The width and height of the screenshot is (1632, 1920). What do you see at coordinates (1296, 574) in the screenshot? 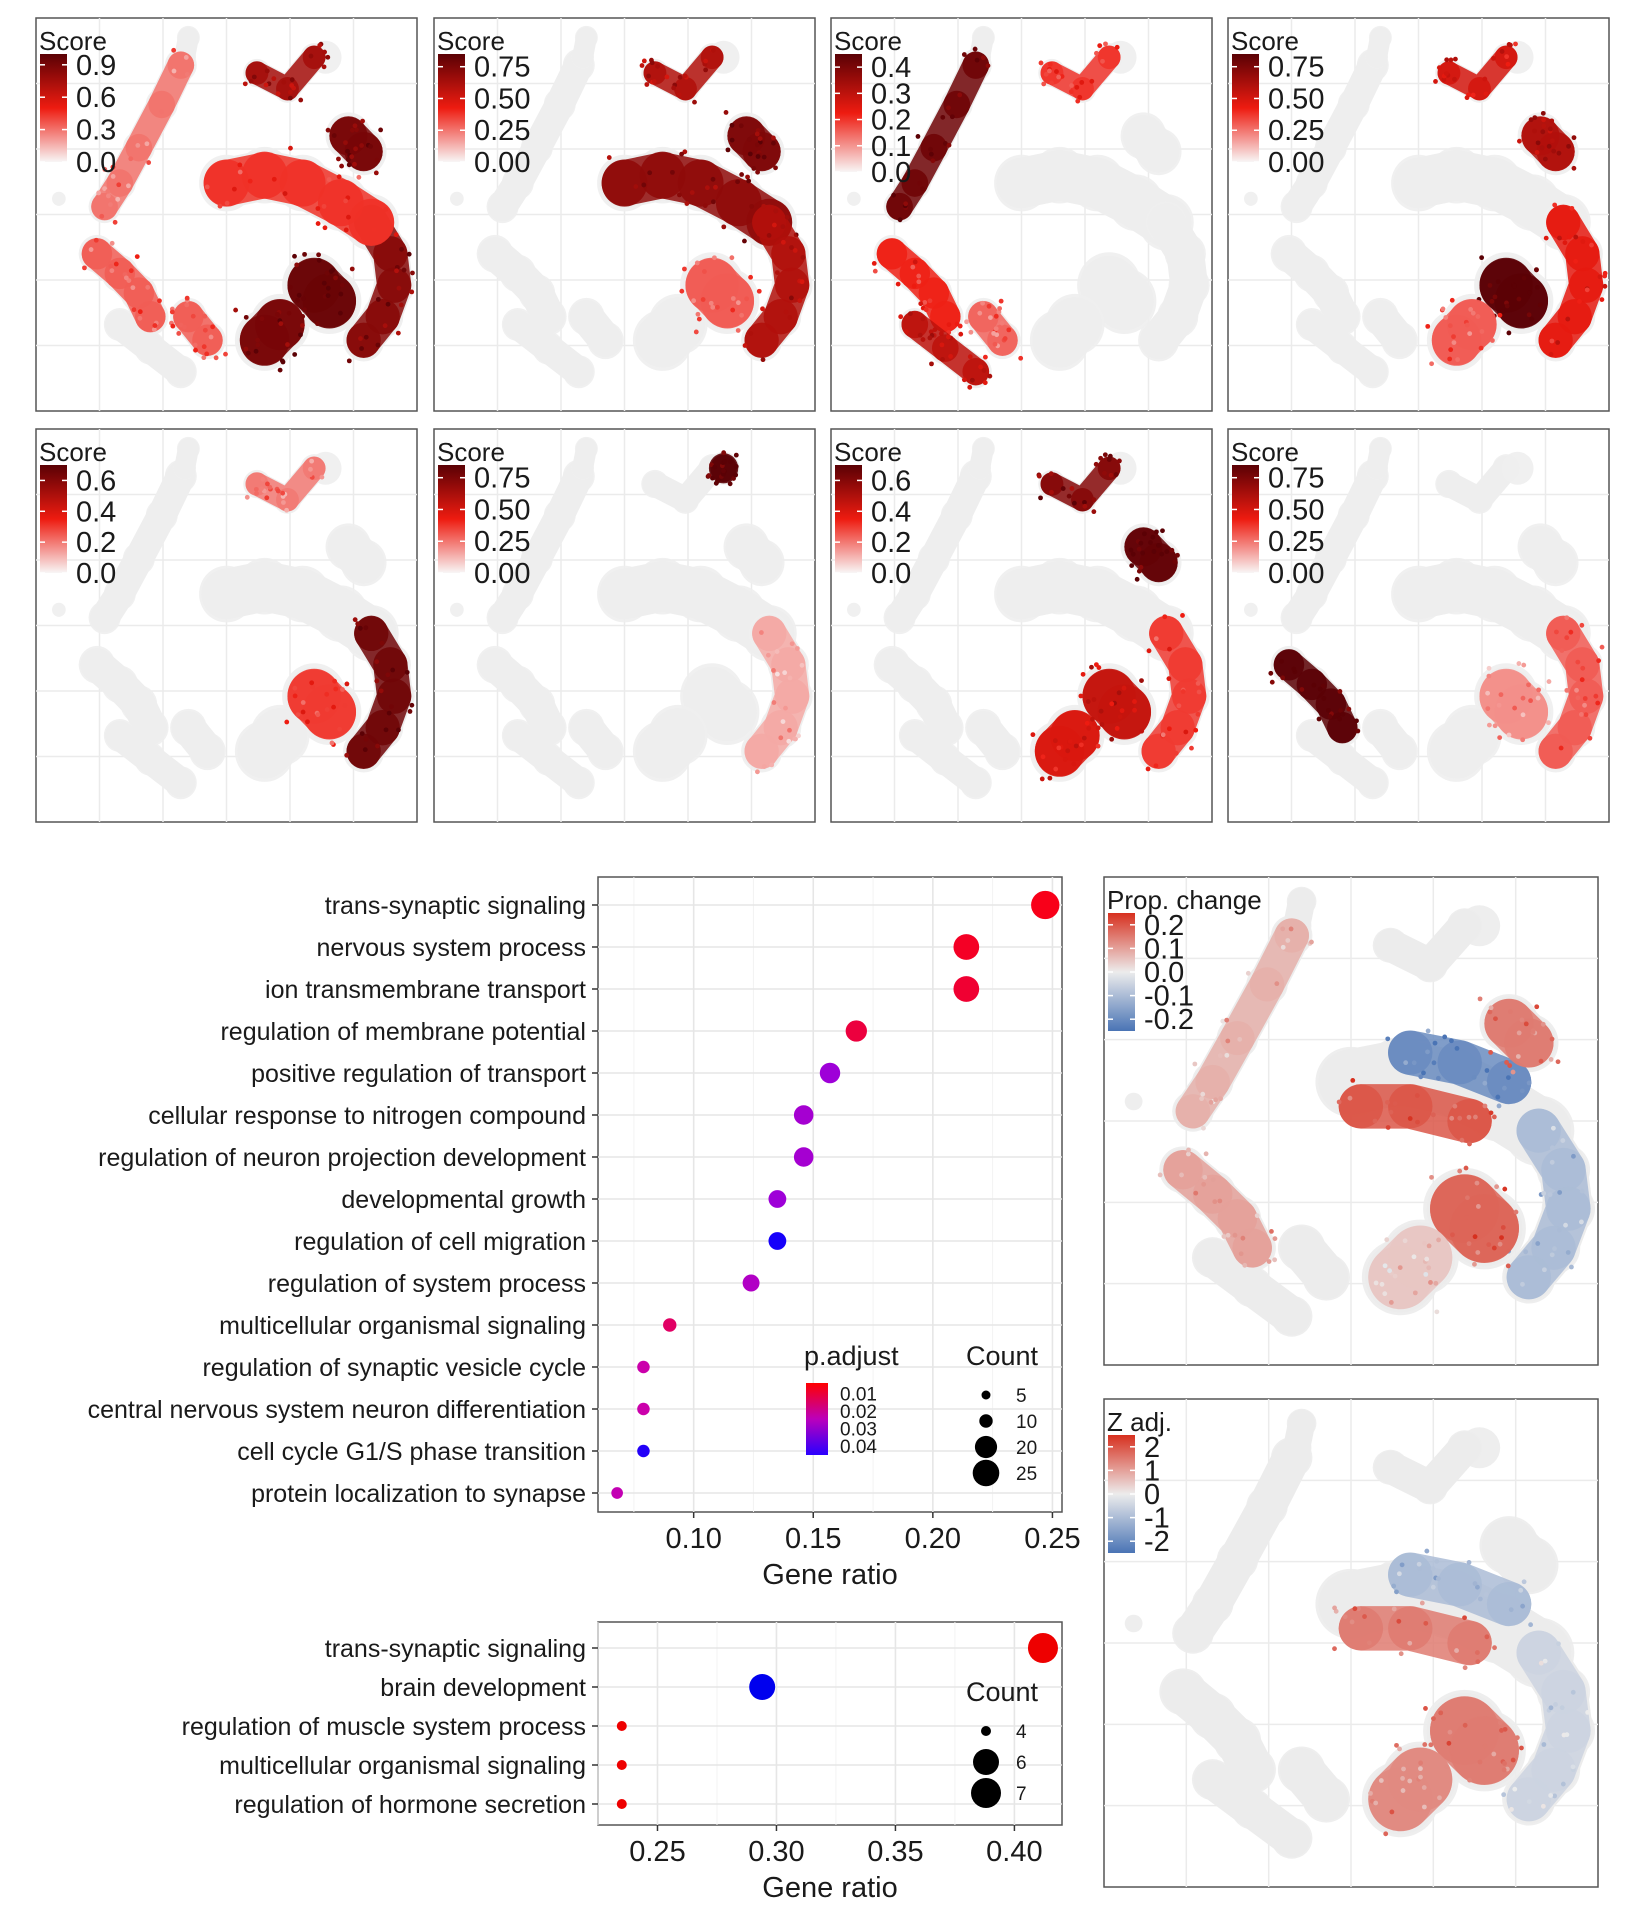
I see `colorbar-tick-label: 0.00` at bounding box center [1296, 574].